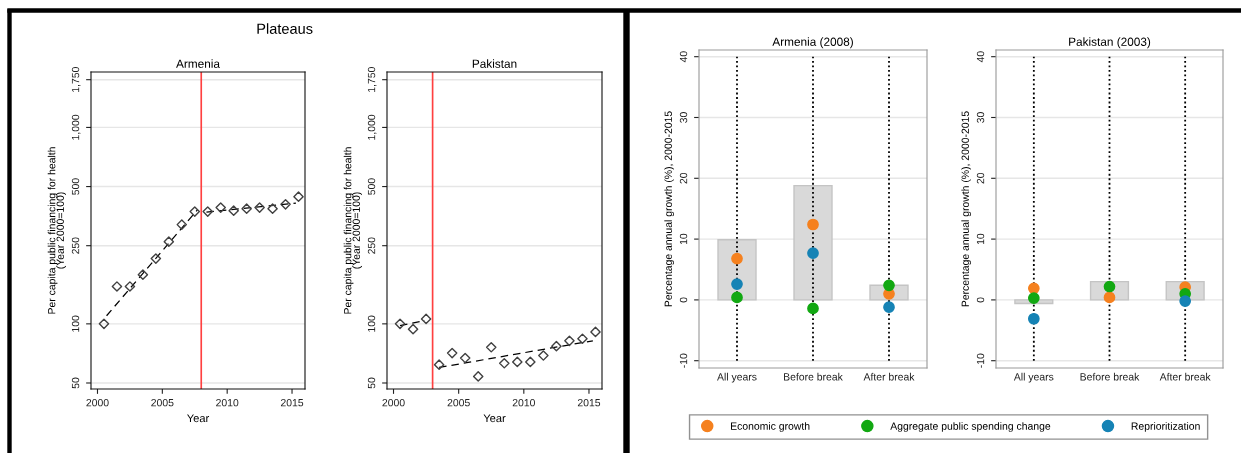 This screenshot has width=1241, height=453. I want to click on chart-title: Plateaus, so click(285, 28).